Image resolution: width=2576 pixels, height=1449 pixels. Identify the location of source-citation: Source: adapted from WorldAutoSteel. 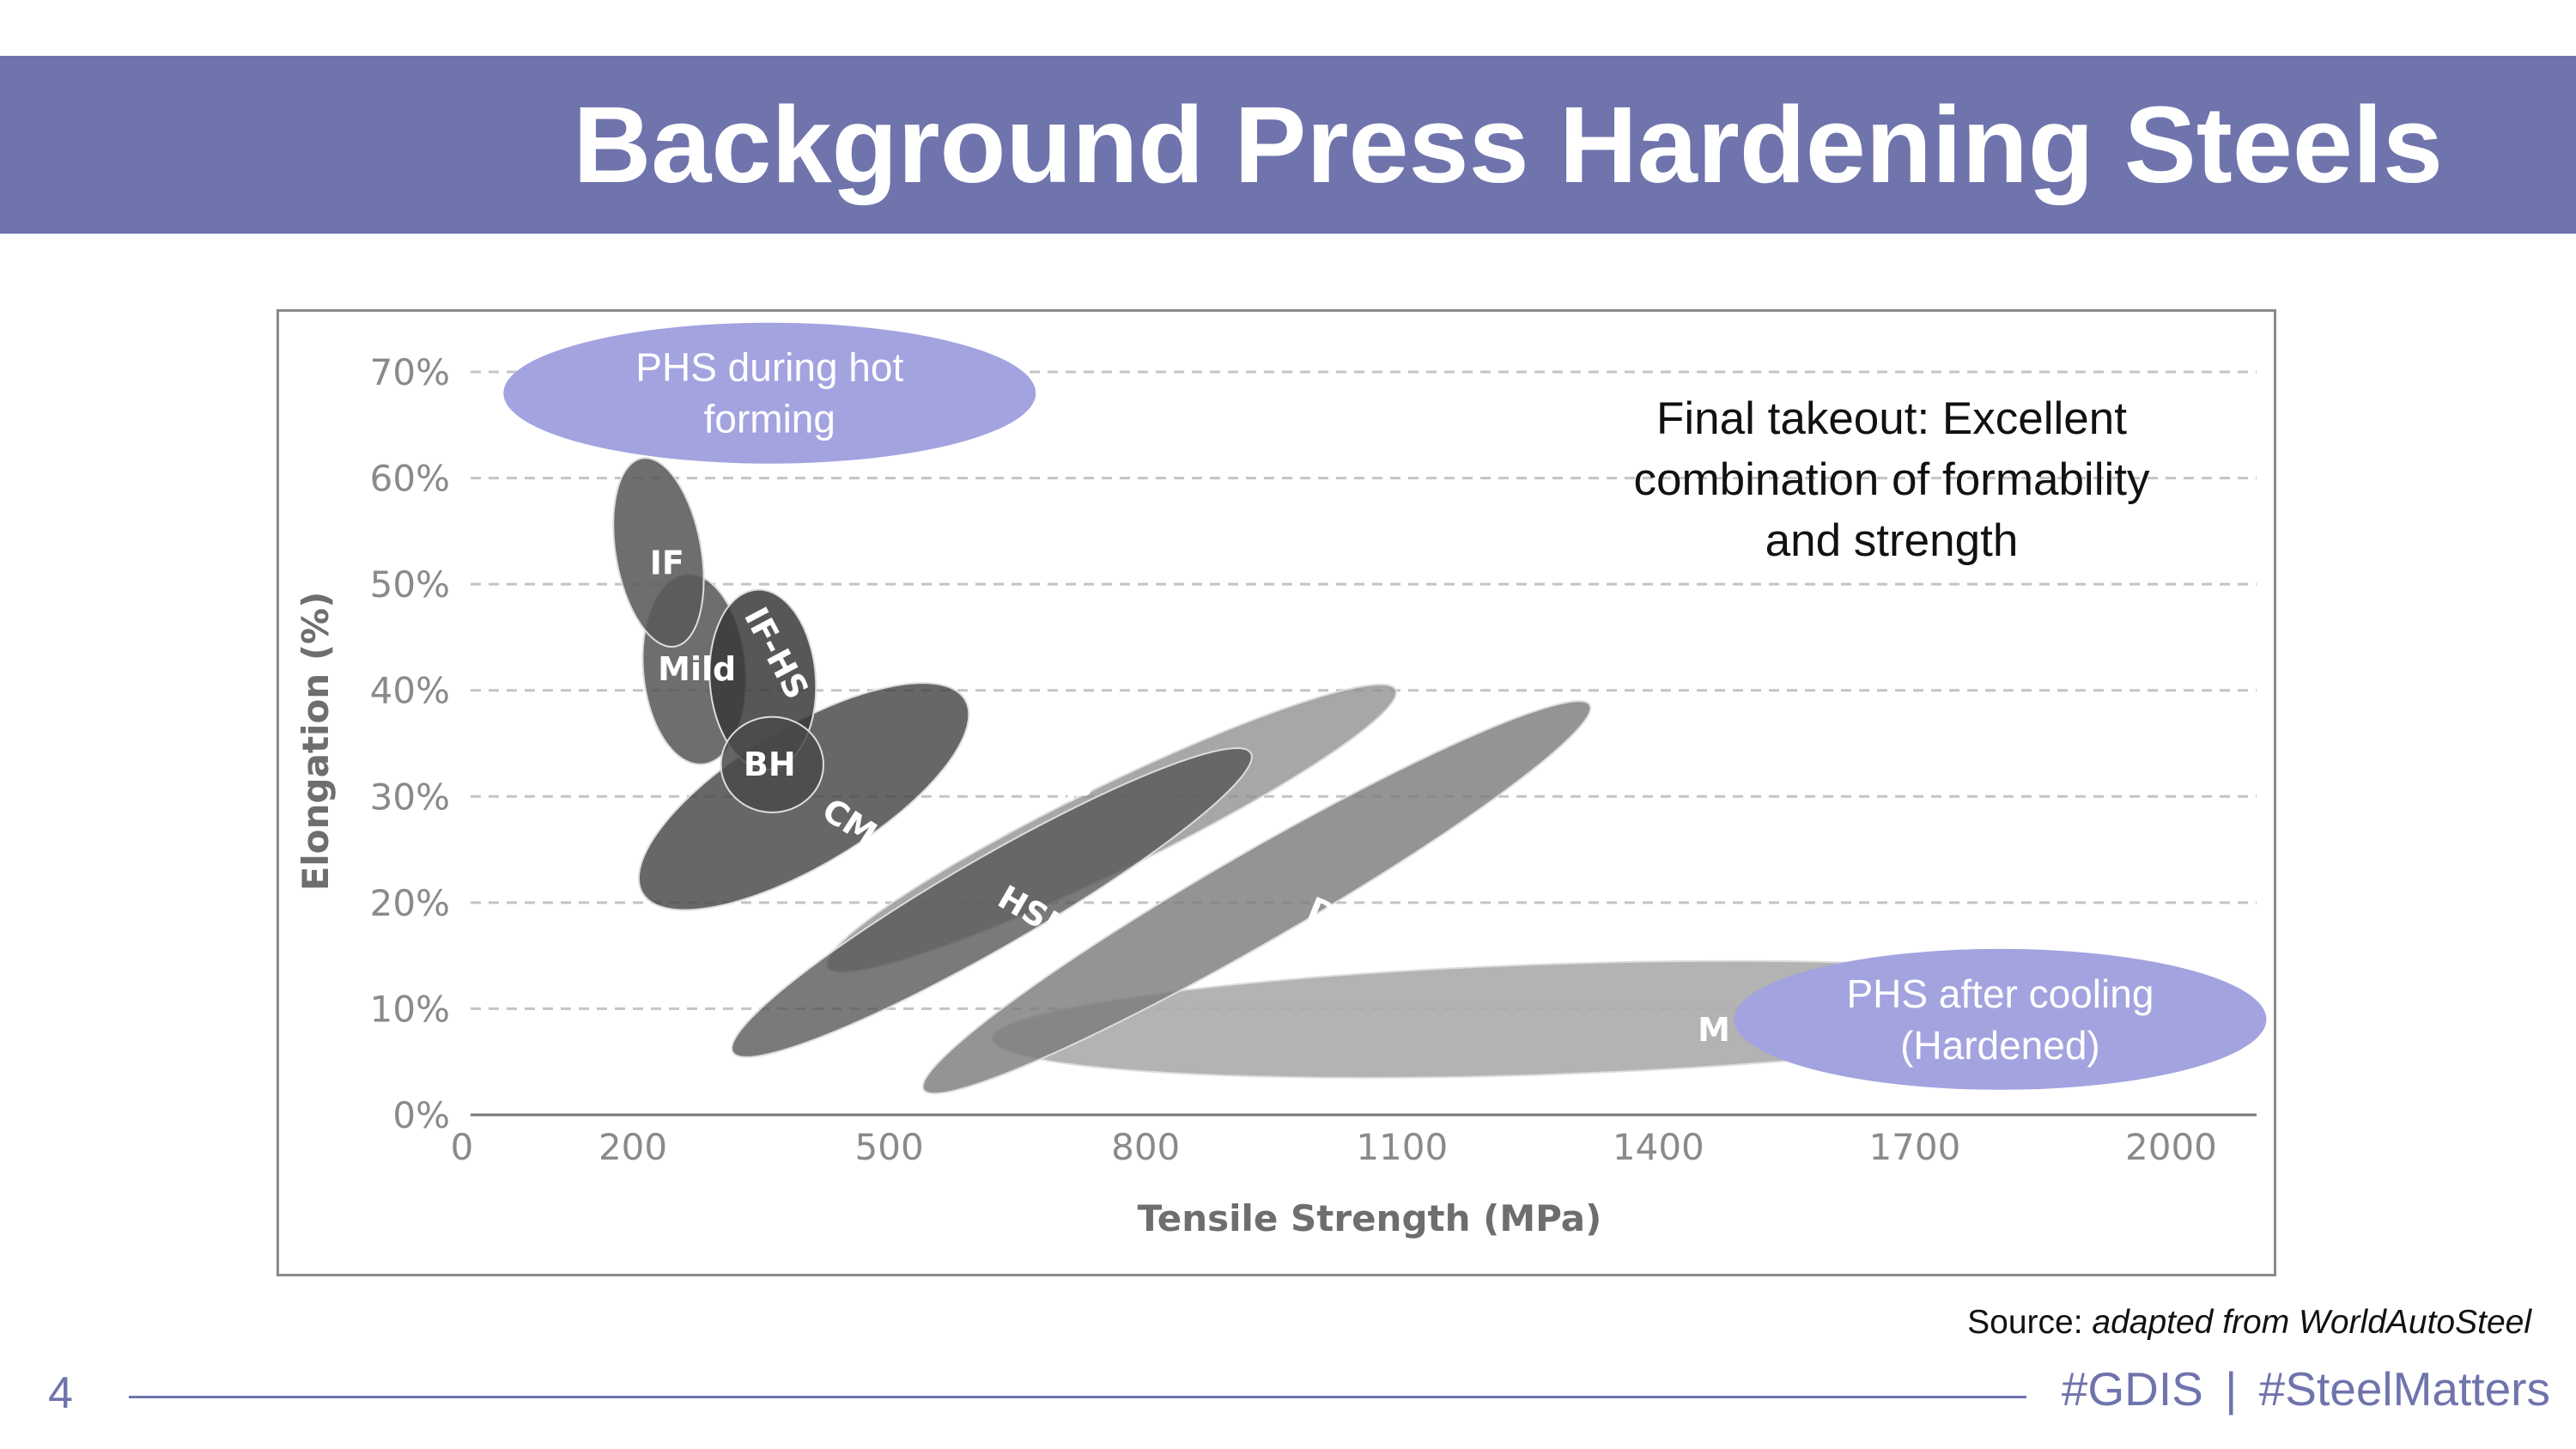
(2249, 1323).